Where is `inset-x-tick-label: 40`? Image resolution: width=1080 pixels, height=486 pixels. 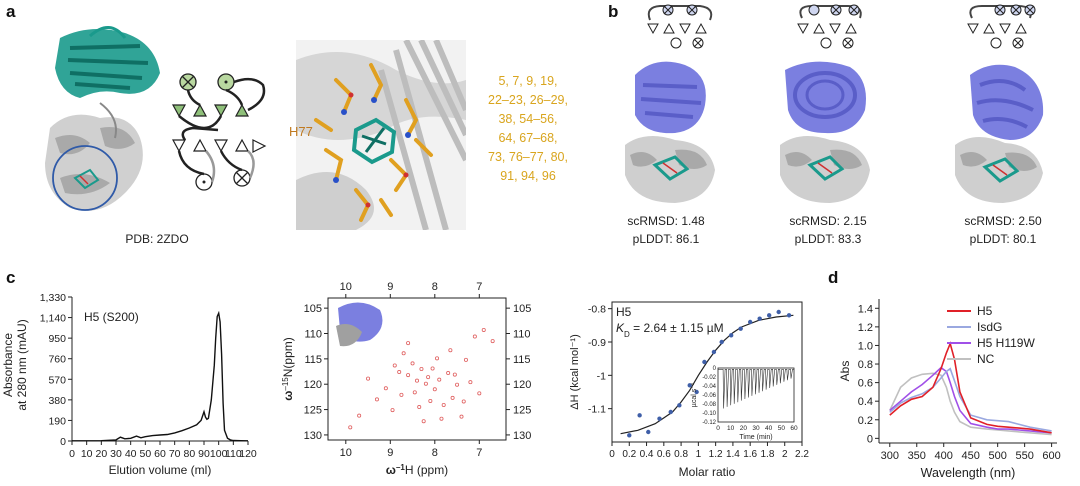
inset-x-tick-label: 40 is located at coordinates (769, 428).